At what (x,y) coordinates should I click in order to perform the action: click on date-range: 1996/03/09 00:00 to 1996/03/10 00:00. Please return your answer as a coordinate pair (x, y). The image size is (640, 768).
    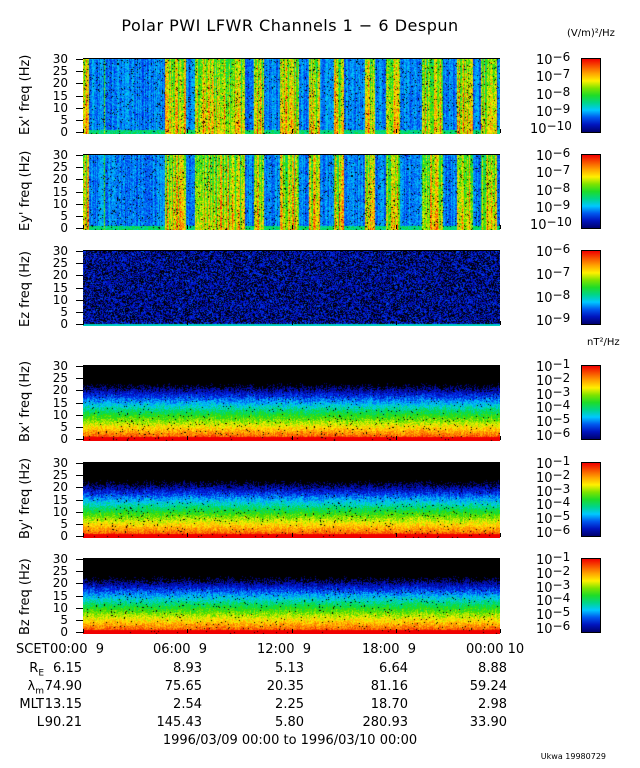
    Looking at the image, I should click on (290, 740).